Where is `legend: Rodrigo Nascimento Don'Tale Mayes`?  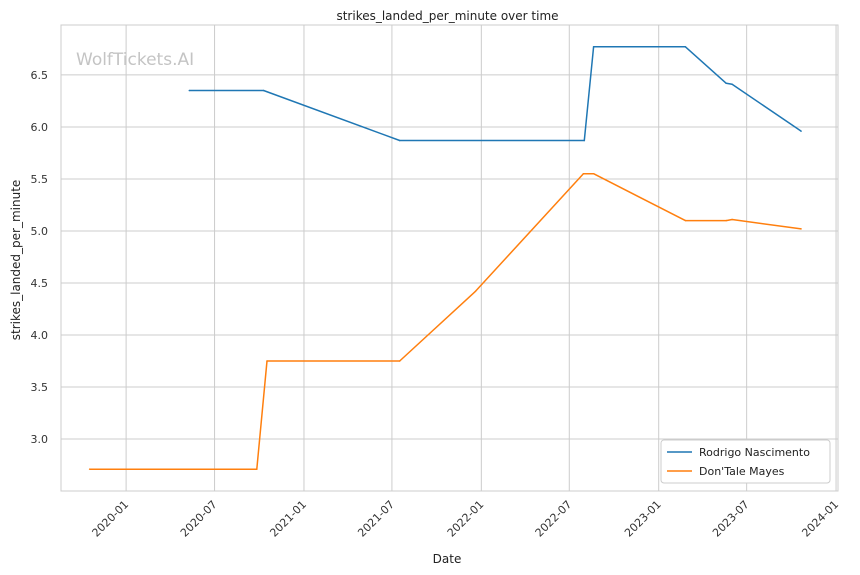
legend: Rodrigo Nascimento Don'Tale Mayes is located at coordinates (745, 461).